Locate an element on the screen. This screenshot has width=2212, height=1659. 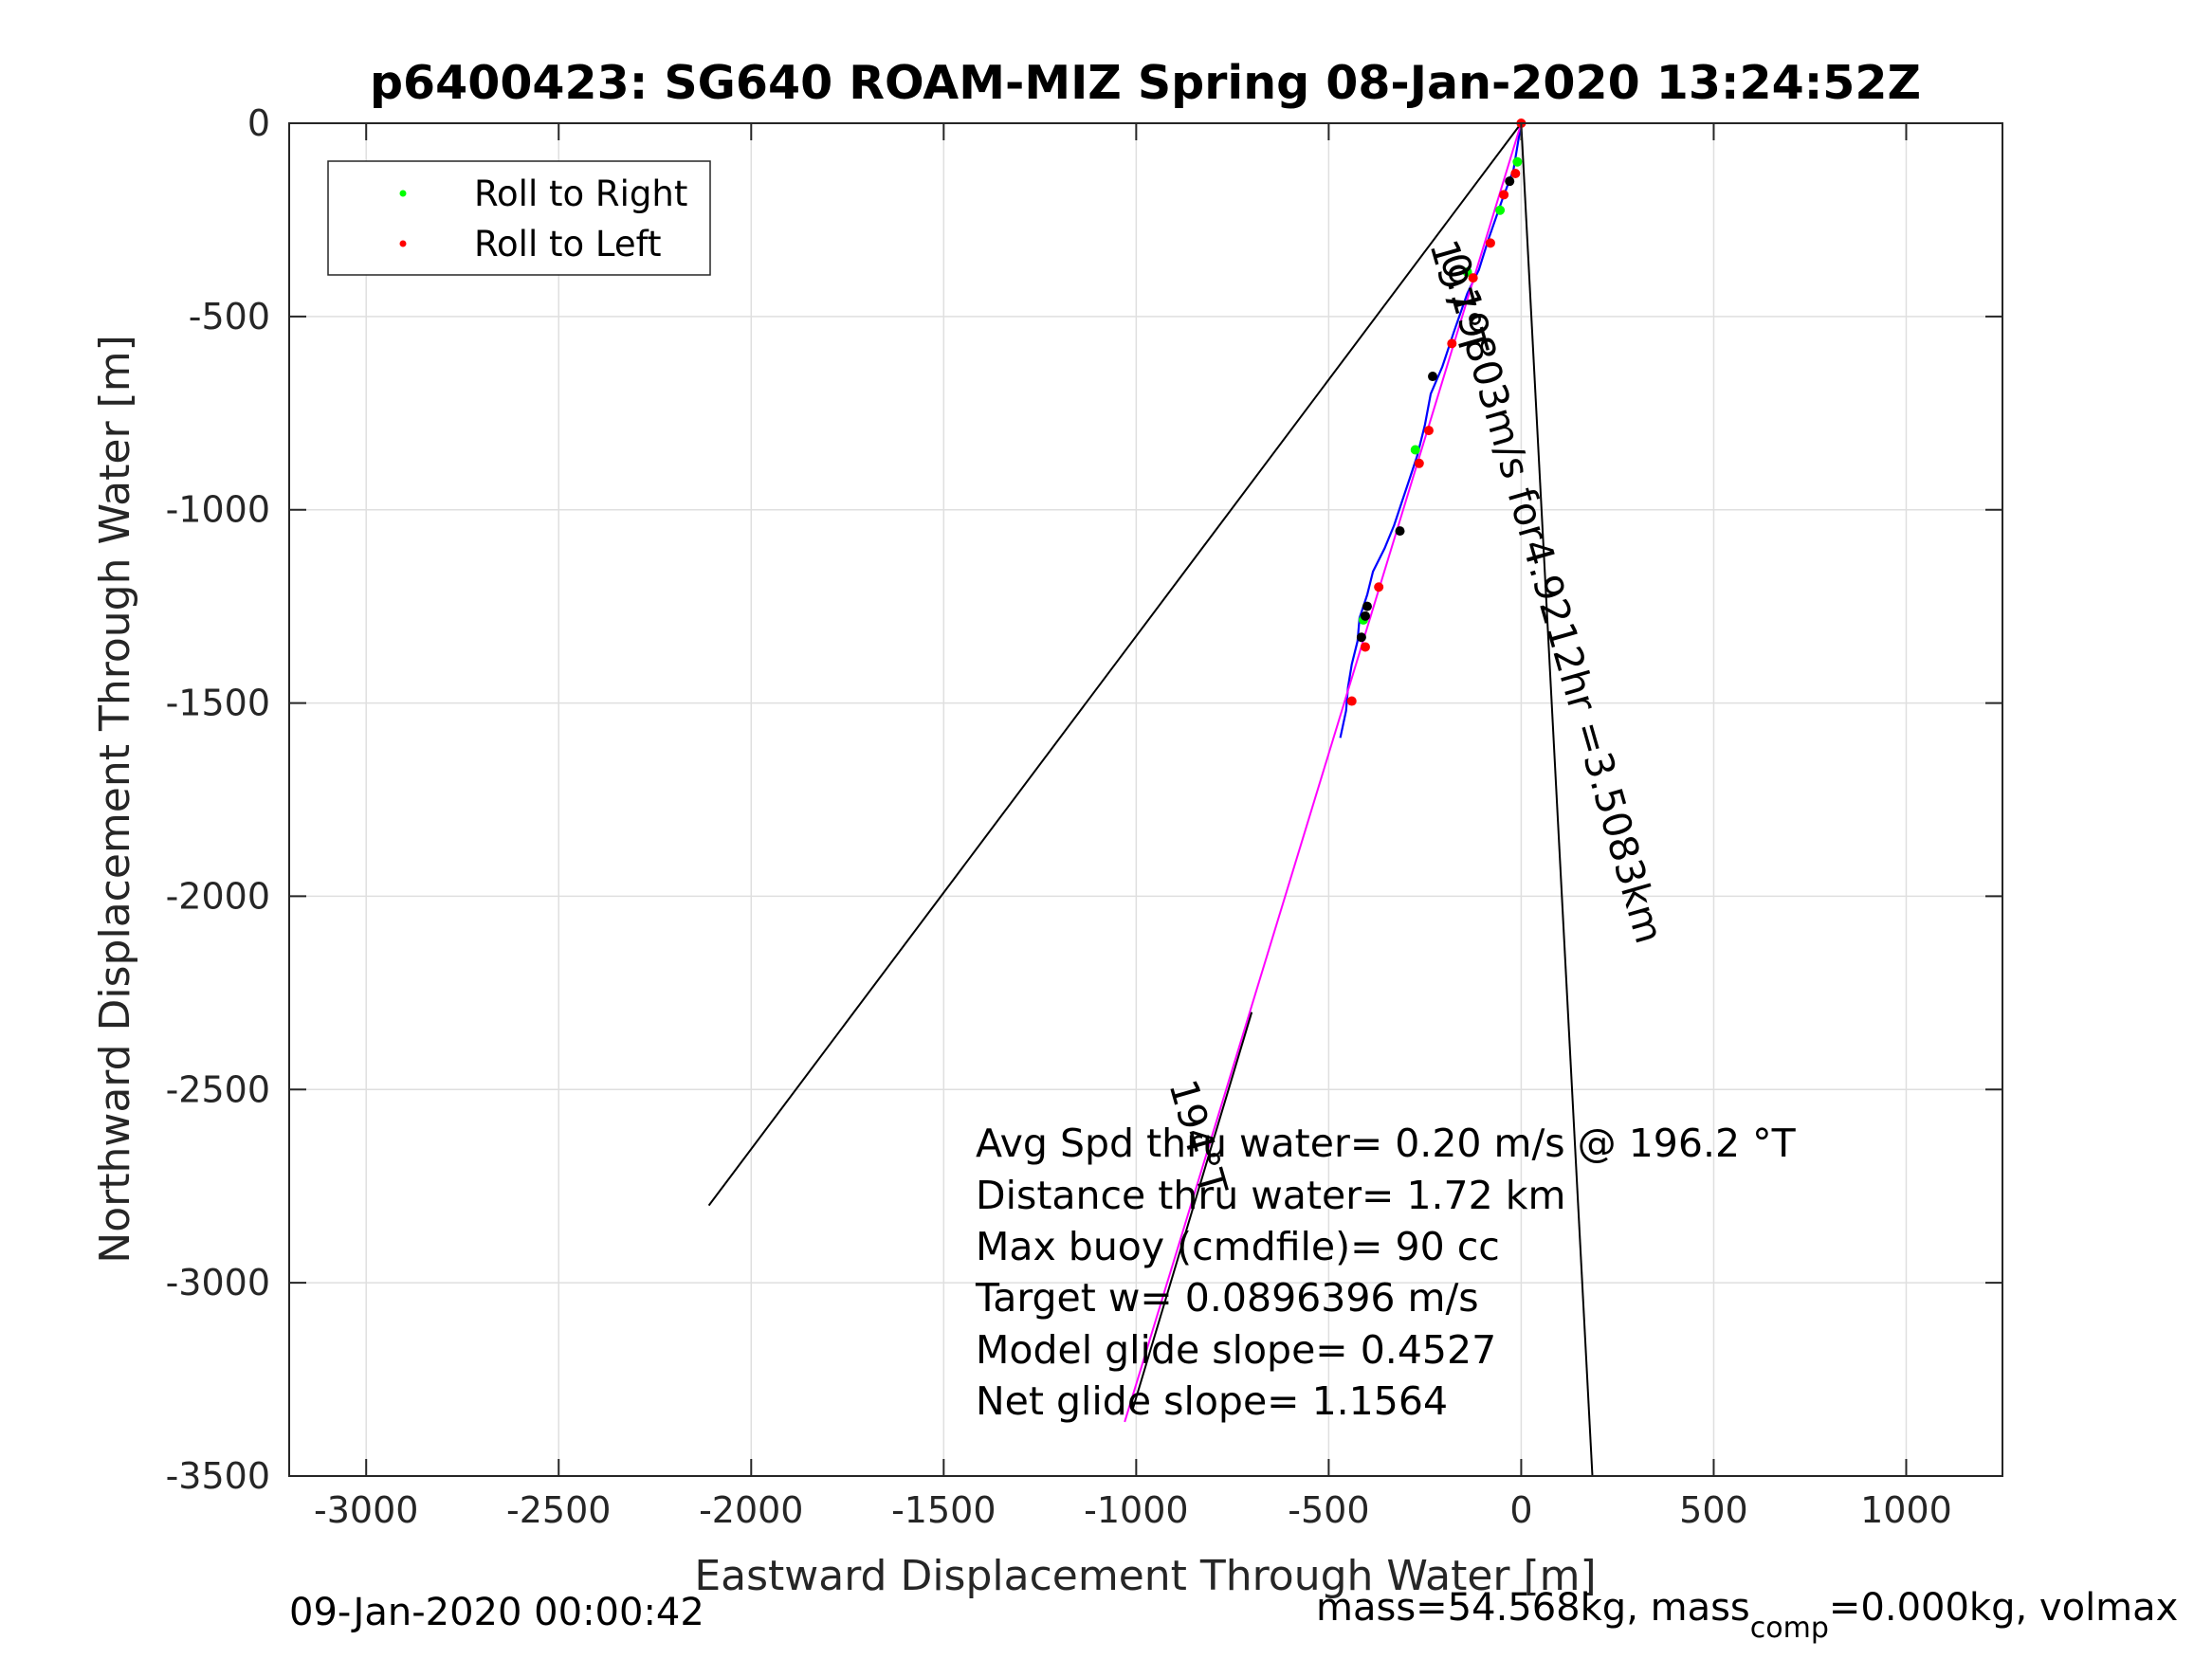
y-tick-label: 0 is located at coordinates (258, 123).